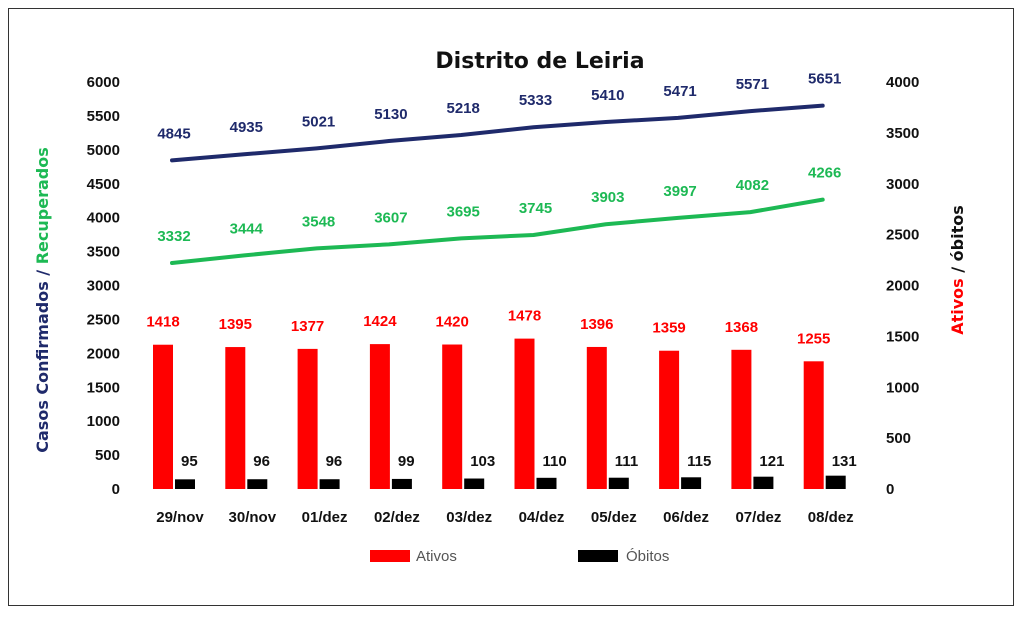 Image resolution: width=1024 pixels, height=620 pixels. I want to click on label-recuperados: 4082, so click(752, 185).